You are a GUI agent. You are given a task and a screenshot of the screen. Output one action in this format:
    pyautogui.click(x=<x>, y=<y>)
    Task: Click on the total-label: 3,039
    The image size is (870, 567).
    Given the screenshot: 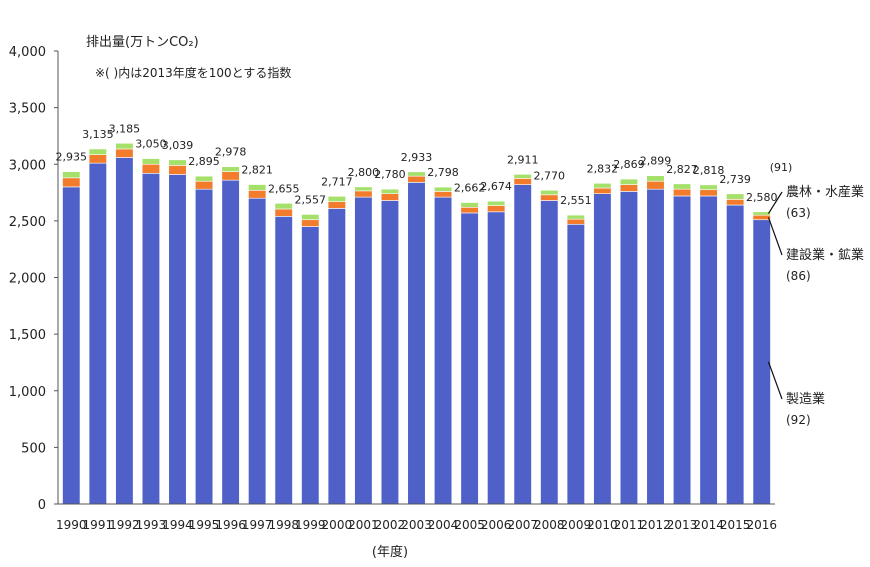 What is the action you would take?
    pyautogui.click(x=178, y=145)
    